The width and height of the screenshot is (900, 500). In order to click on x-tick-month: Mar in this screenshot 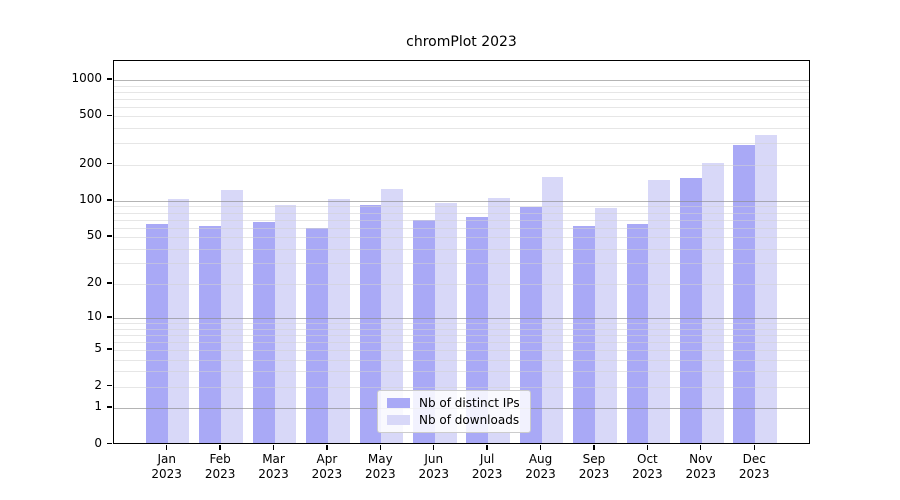, I will do `click(273, 458)`.